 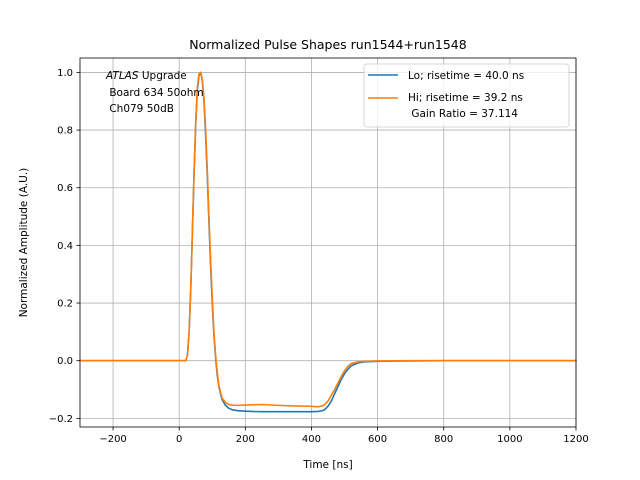 I want to click on y-tick-label: 0.2, so click(x=65, y=304).